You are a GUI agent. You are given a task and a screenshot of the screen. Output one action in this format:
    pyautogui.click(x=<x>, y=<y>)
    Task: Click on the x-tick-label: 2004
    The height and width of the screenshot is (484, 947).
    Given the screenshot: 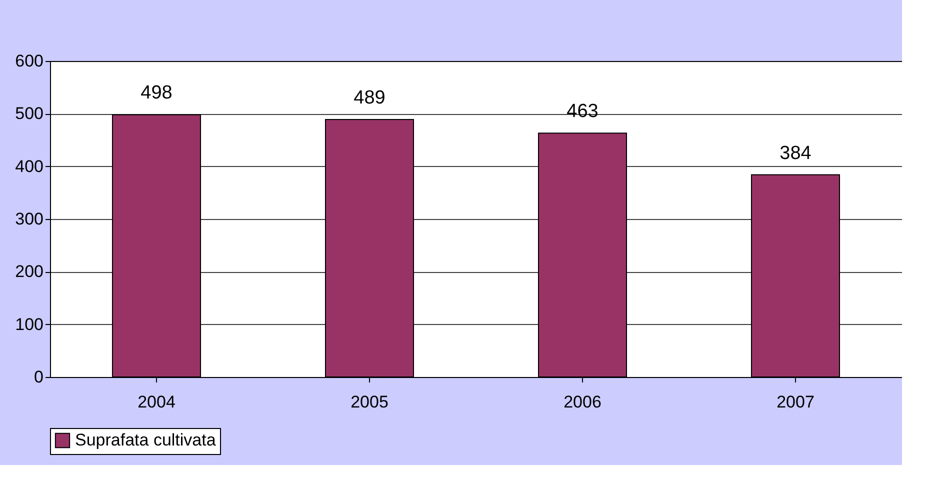 What is the action you would take?
    pyautogui.click(x=157, y=402)
    